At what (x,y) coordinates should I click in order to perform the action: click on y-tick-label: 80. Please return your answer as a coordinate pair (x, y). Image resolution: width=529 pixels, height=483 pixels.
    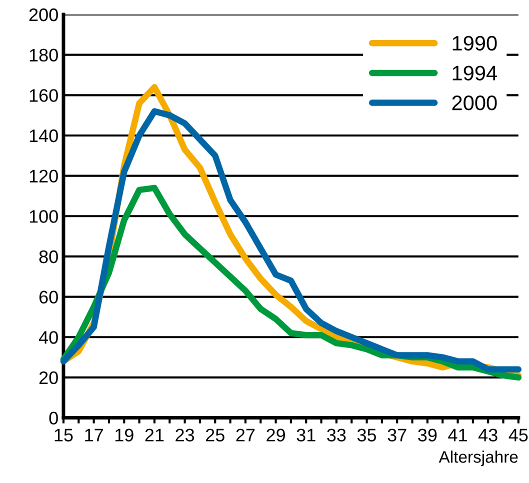
    Looking at the image, I should click on (48, 257).